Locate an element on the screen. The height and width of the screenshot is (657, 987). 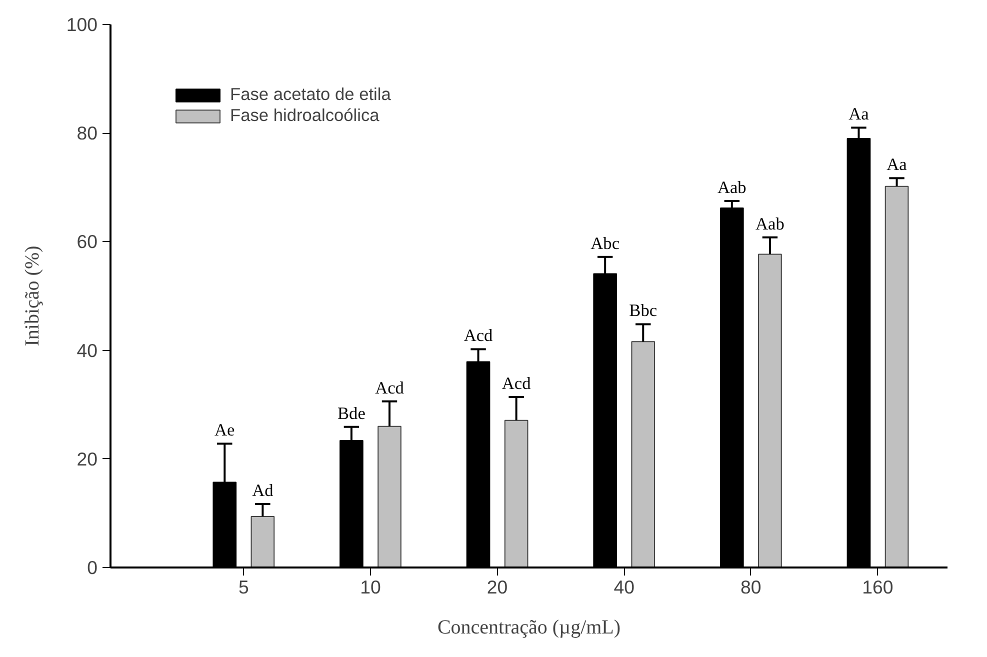
y-tick-label: 0 is located at coordinates (92, 567).